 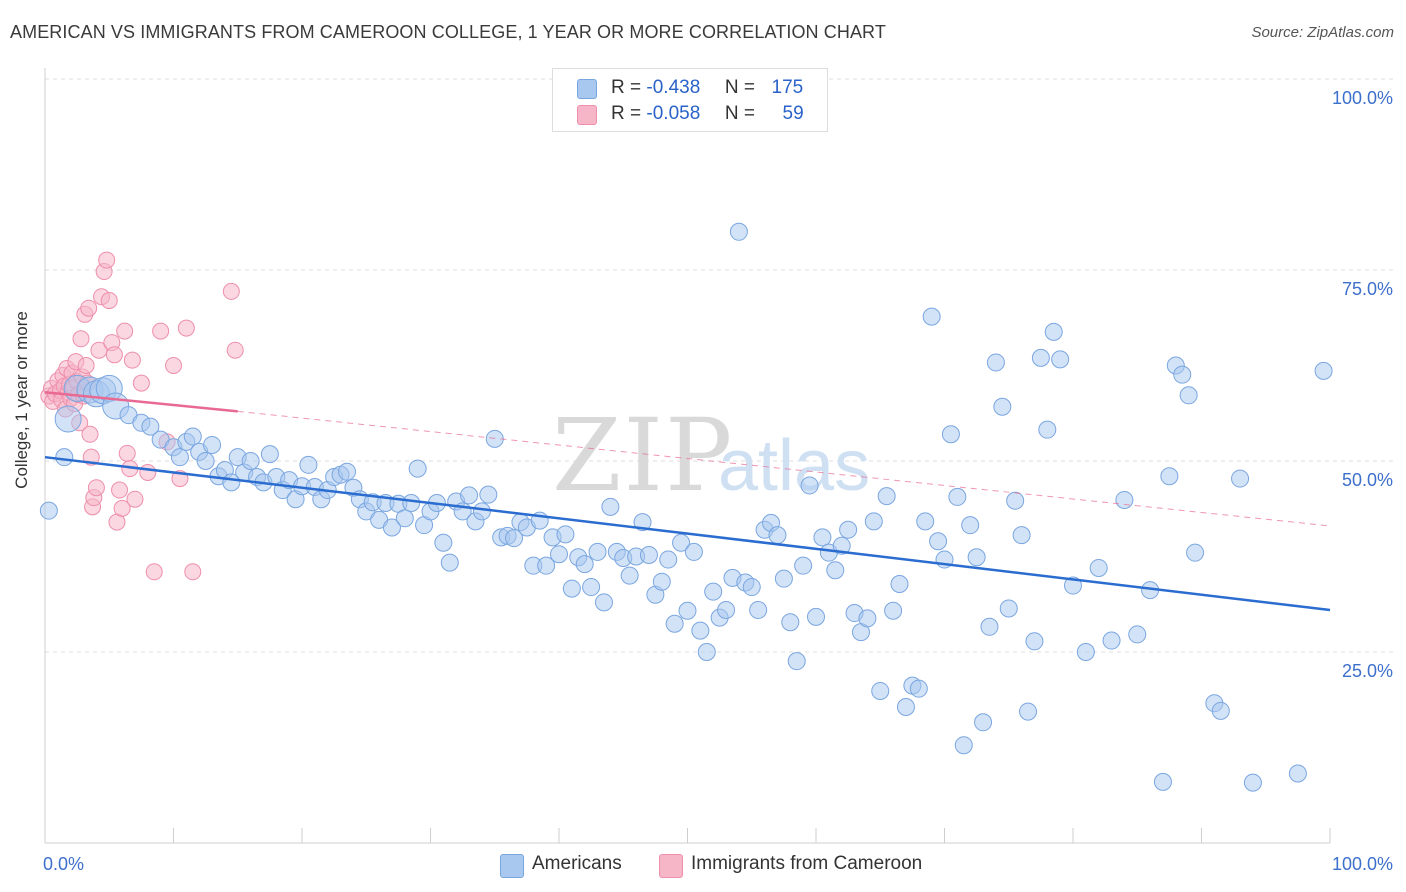 I want to click on y-tick-label: 50.0%, so click(x=1367, y=480).